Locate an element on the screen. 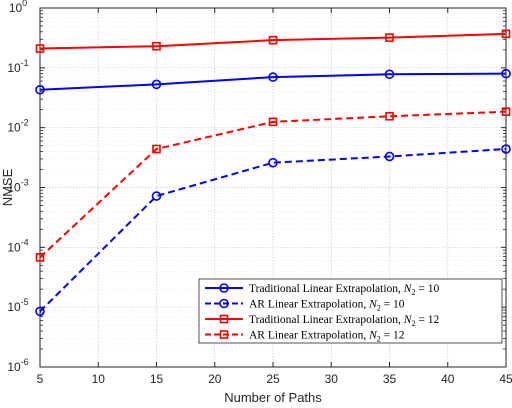  x-tick-label: 5 is located at coordinates (40, 379).